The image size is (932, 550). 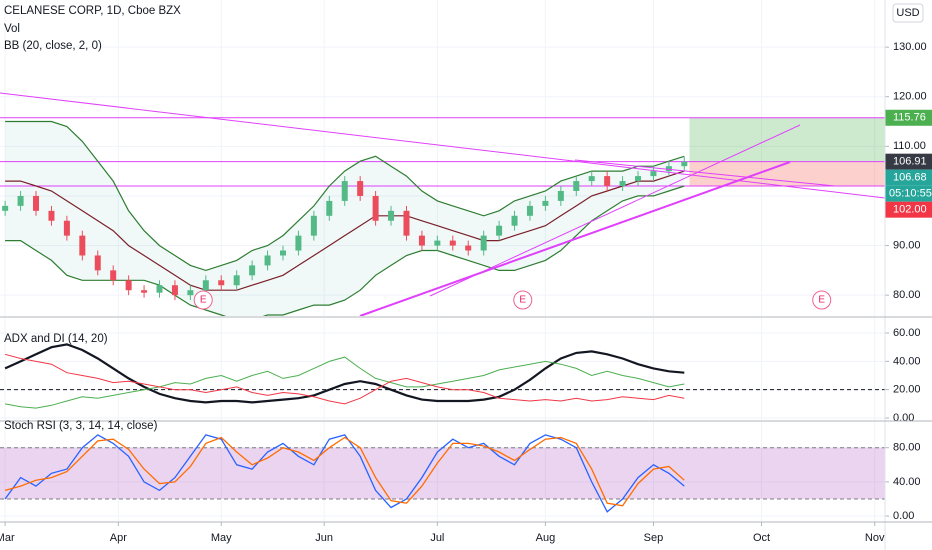 I want to click on indicator-label: Stoch RSI (3, 3, 14, 14, close), so click(x=81, y=426).